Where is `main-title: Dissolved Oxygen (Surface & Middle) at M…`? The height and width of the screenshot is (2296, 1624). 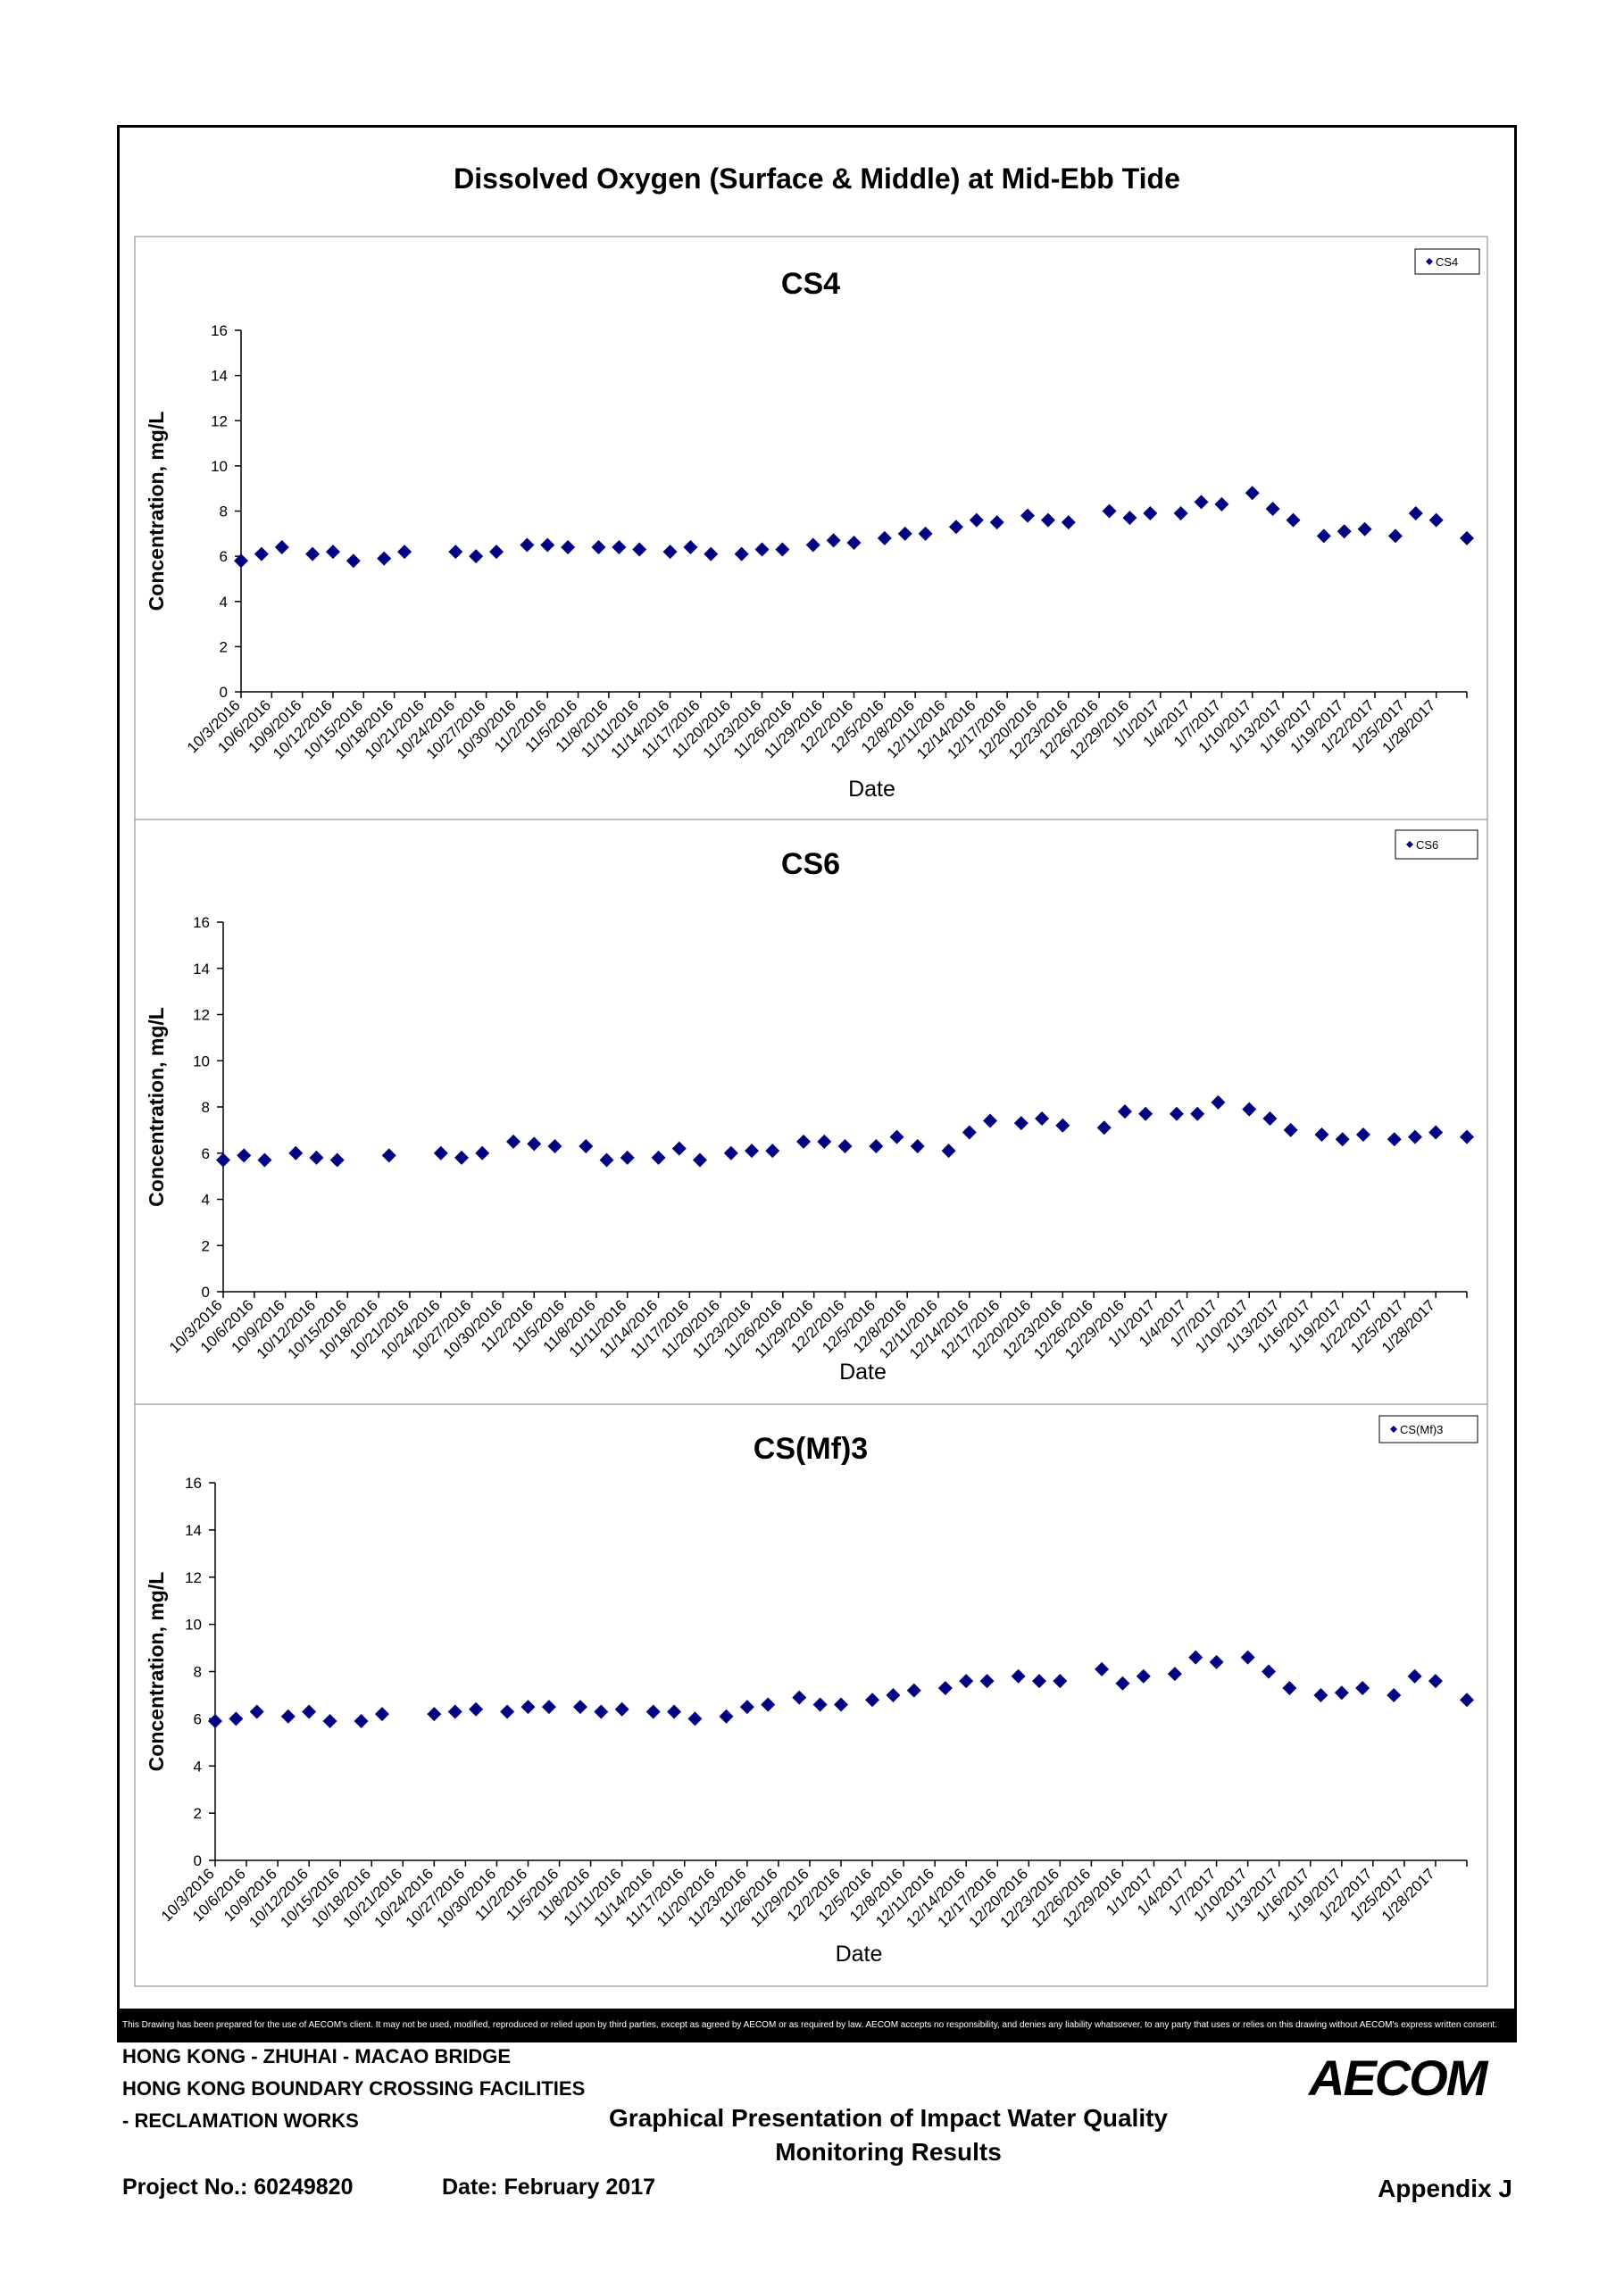 main-title: Dissolved Oxygen (Surface & Middle) at M… is located at coordinates (817, 178).